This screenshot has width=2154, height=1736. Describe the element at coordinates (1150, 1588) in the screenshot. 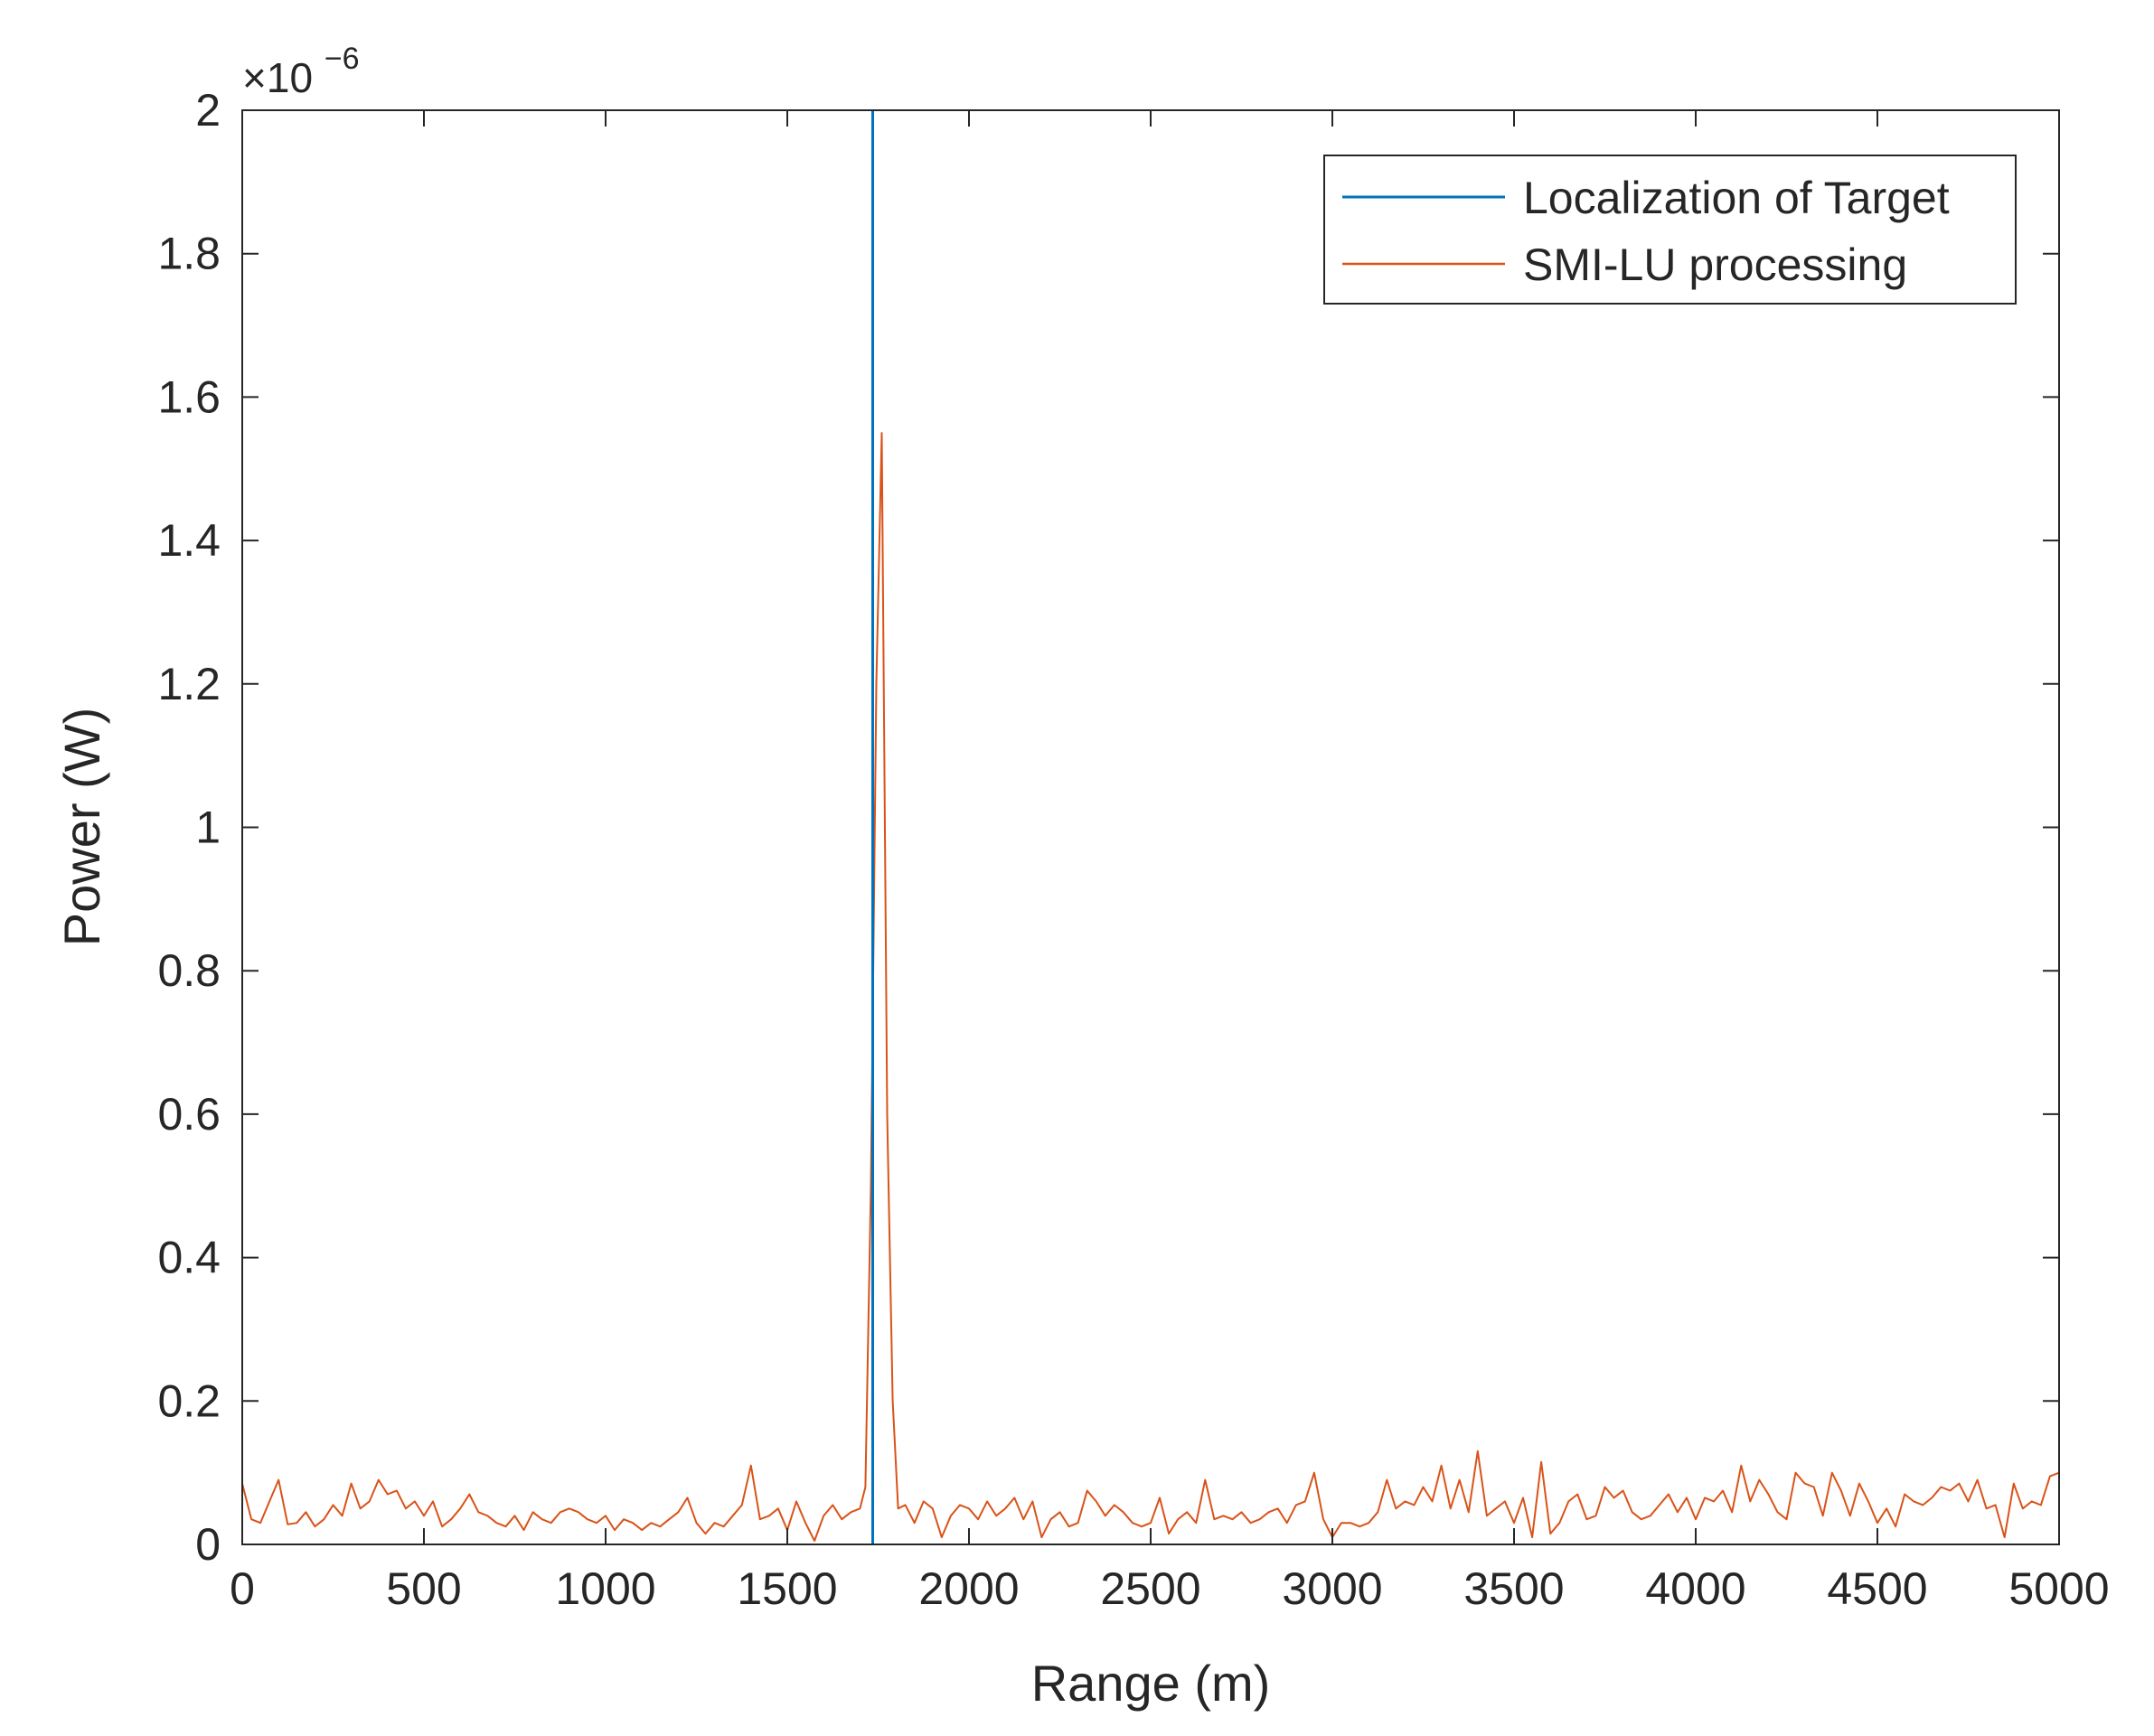

I see `x-tick-label: 2500` at that location.